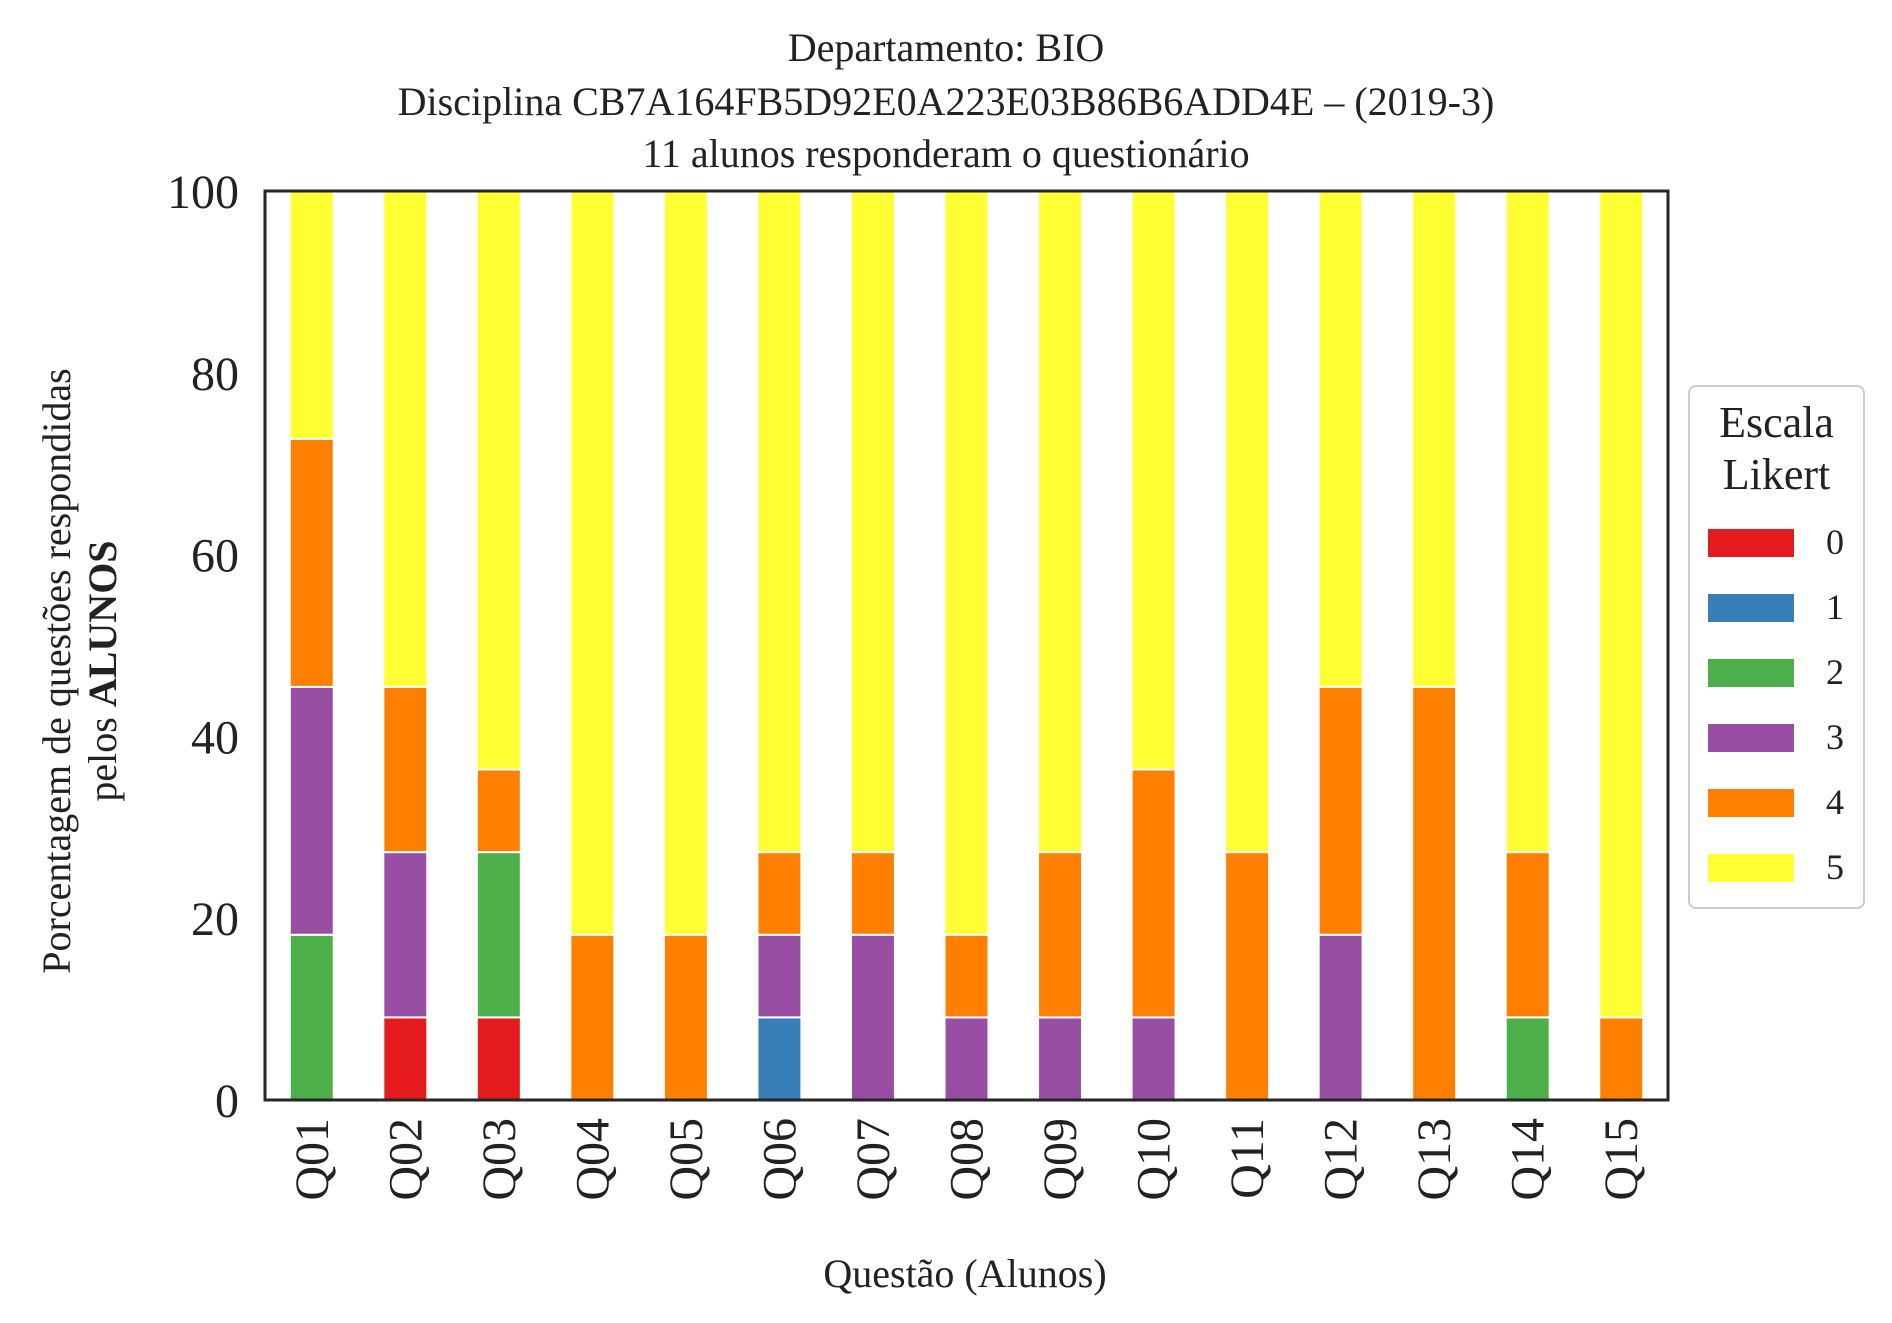  I want to click on x-tick-label-q08: Q08, so click(967, 1159).